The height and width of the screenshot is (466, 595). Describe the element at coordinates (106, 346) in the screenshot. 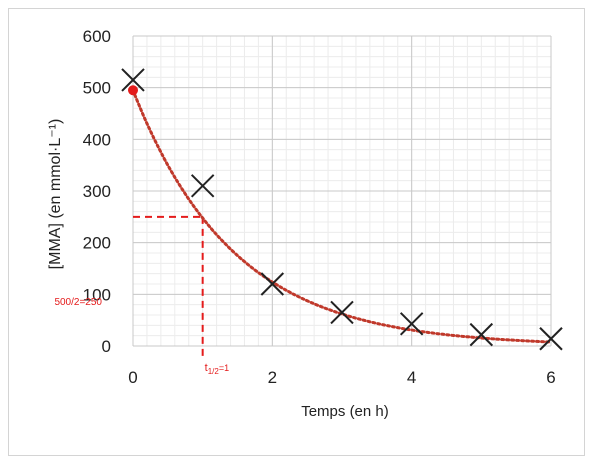

I see `y-tick-label: 0` at that location.